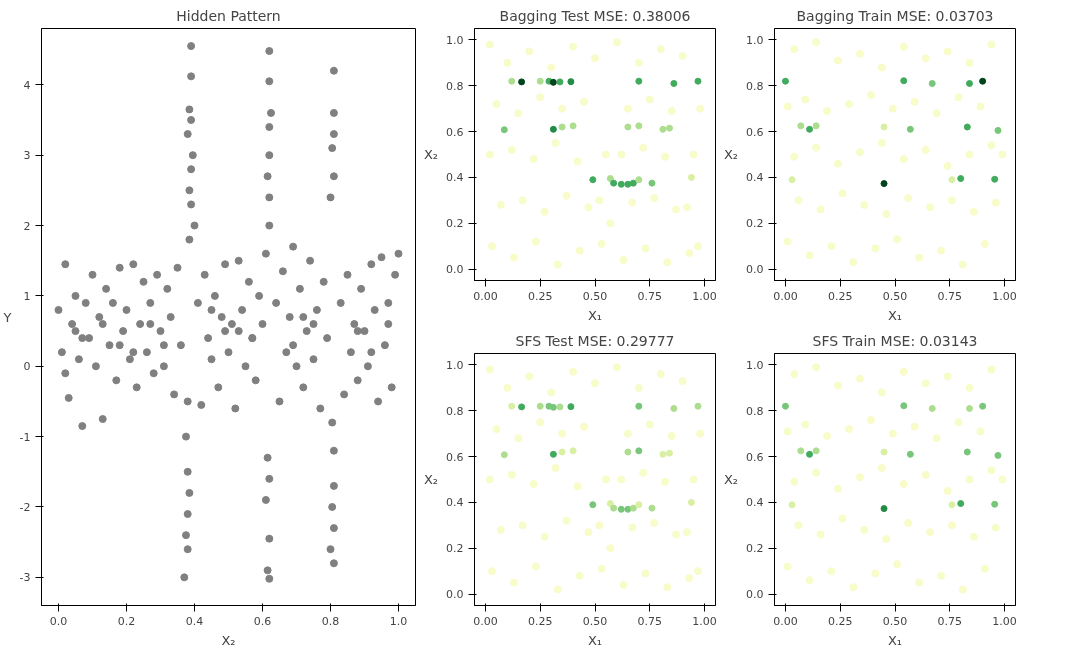 The width and height of the screenshot is (1087, 654). I want to click on y-tick-label: 1, so click(27, 296).